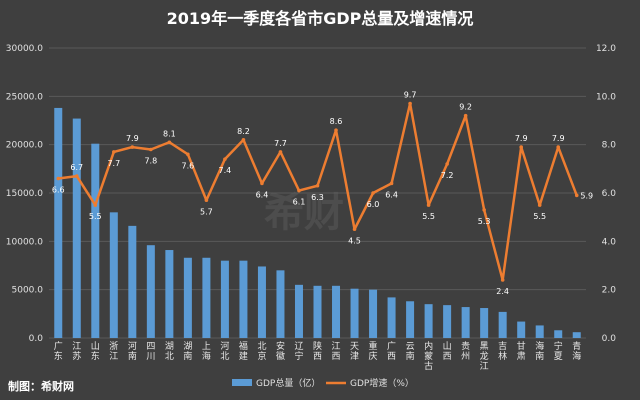  Describe the element at coordinates (373, 351) in the screenshot. I see `category-label: 重庆` at that location.